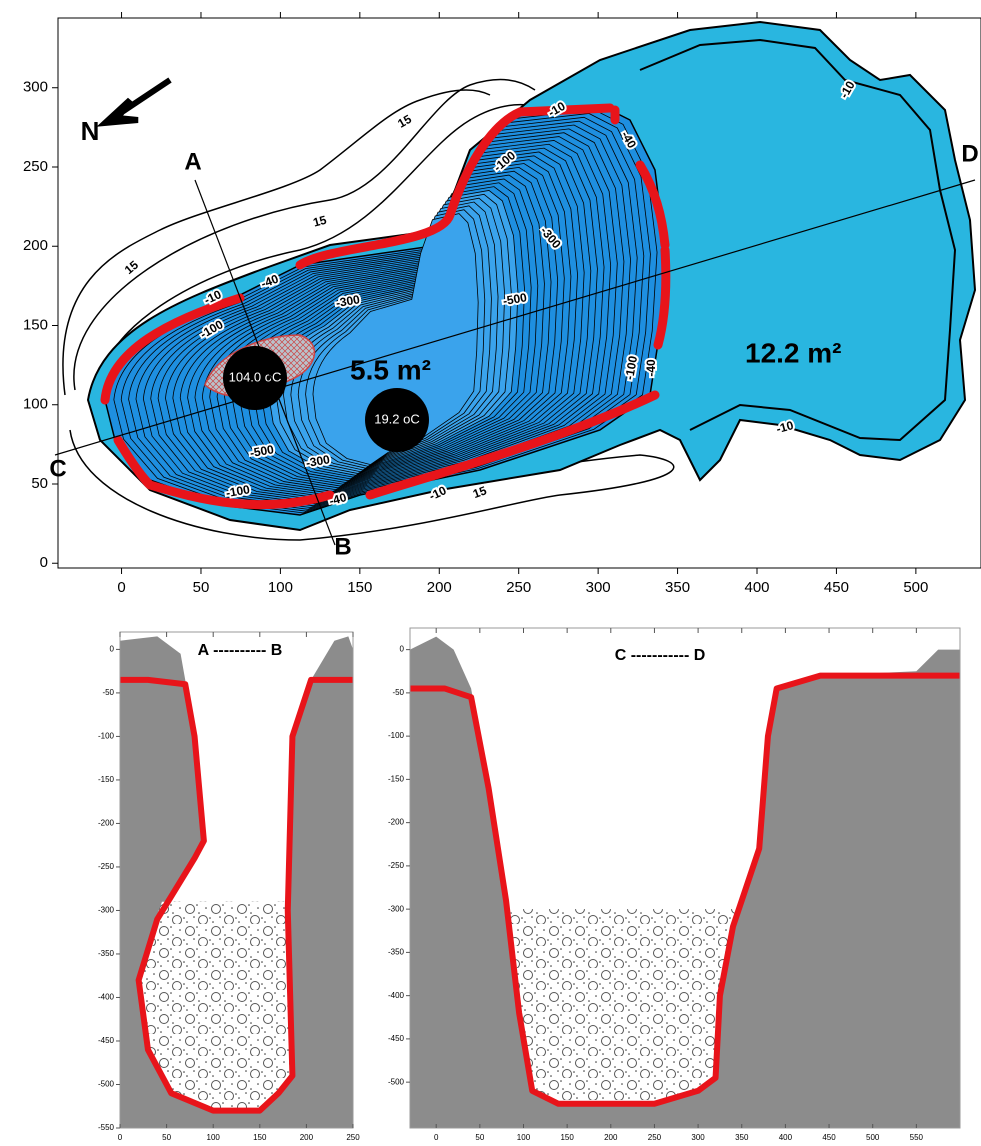  What do you see at coordinates (631, 367) in the screenshot?
I see `contour-label: -100` at bounding box center [631, 367].